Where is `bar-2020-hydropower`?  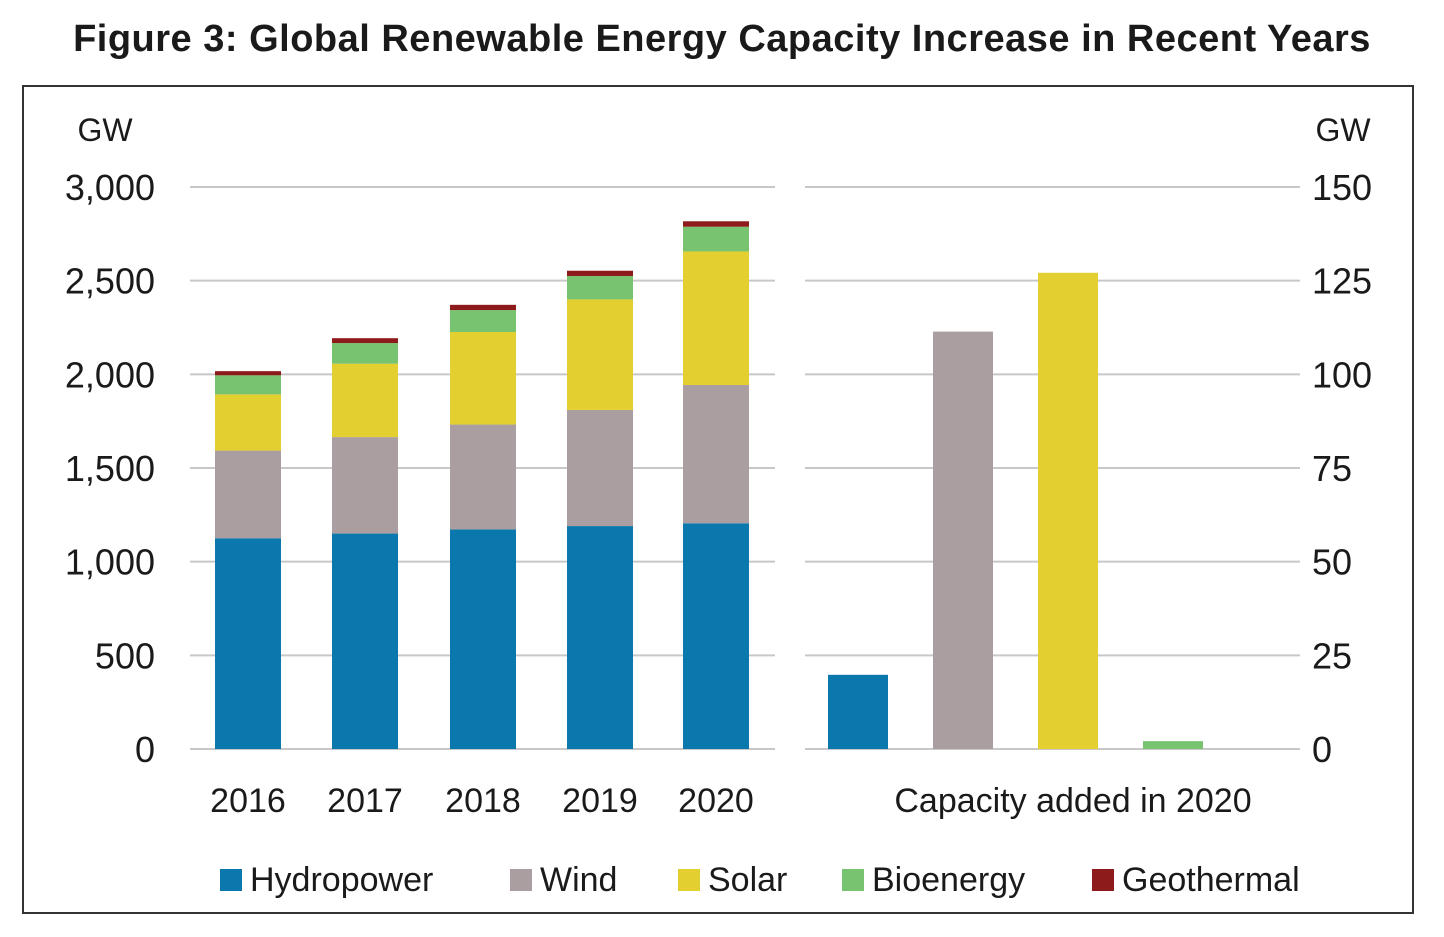 bar-2020-hydropower is located at coordinates (716, 636).